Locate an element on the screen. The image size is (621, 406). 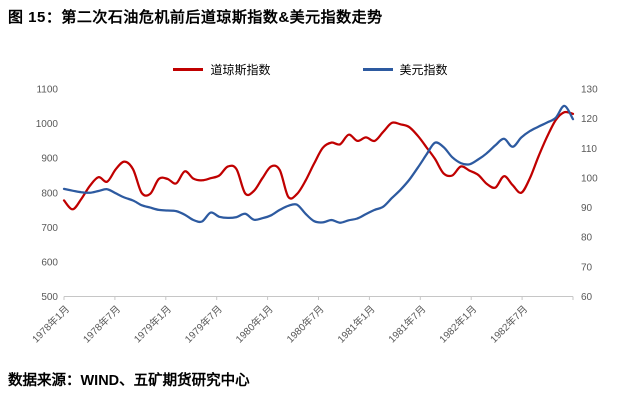
legend-item-usd-index: 美元指数 is located at coordinates (405, 69).